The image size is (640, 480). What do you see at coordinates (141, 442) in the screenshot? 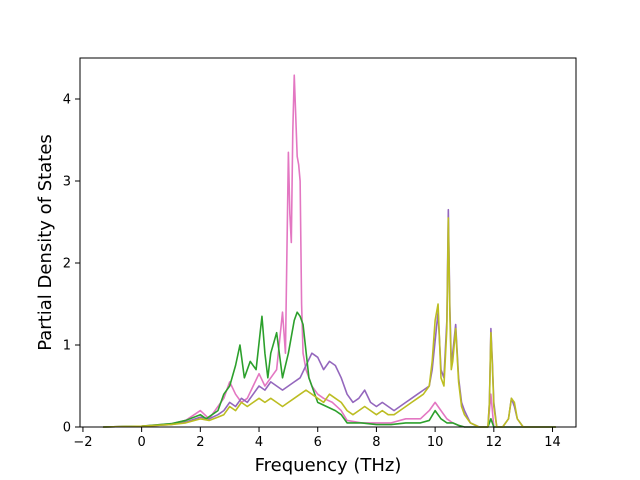
I see `x-tick-label: 0` at bounding box center [141, 442].